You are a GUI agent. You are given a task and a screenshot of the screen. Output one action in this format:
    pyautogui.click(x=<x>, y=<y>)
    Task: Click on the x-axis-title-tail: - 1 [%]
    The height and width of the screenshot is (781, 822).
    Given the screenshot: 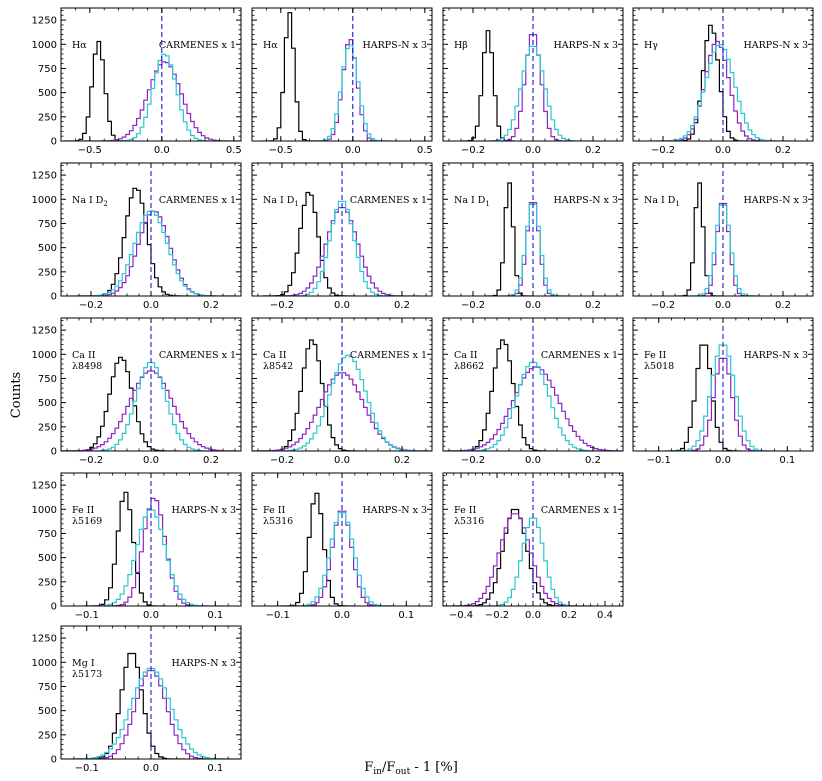 What is the action you would take?
    pyautogui.click(x=434, y=767)
    